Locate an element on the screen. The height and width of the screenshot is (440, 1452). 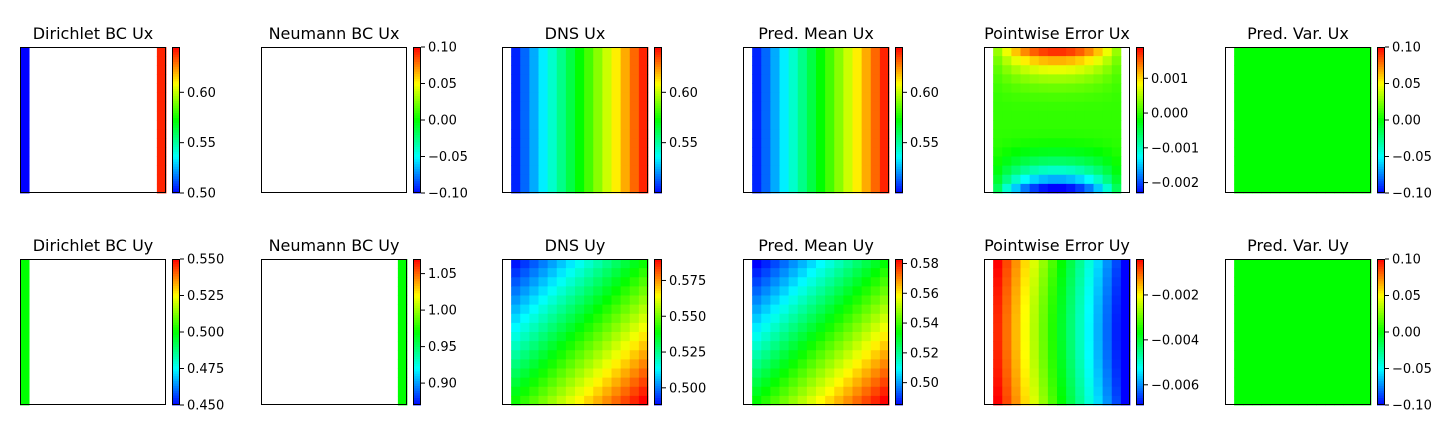
colorbar-tick-label: 0.001 is located at coordinates (1169, 79).